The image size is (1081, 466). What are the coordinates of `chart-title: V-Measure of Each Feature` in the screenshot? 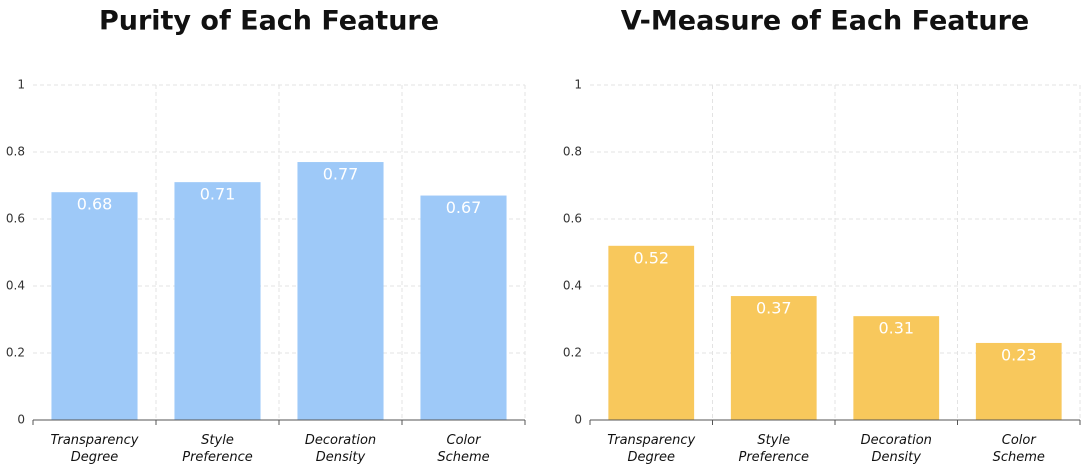 It's located at (825, 21).